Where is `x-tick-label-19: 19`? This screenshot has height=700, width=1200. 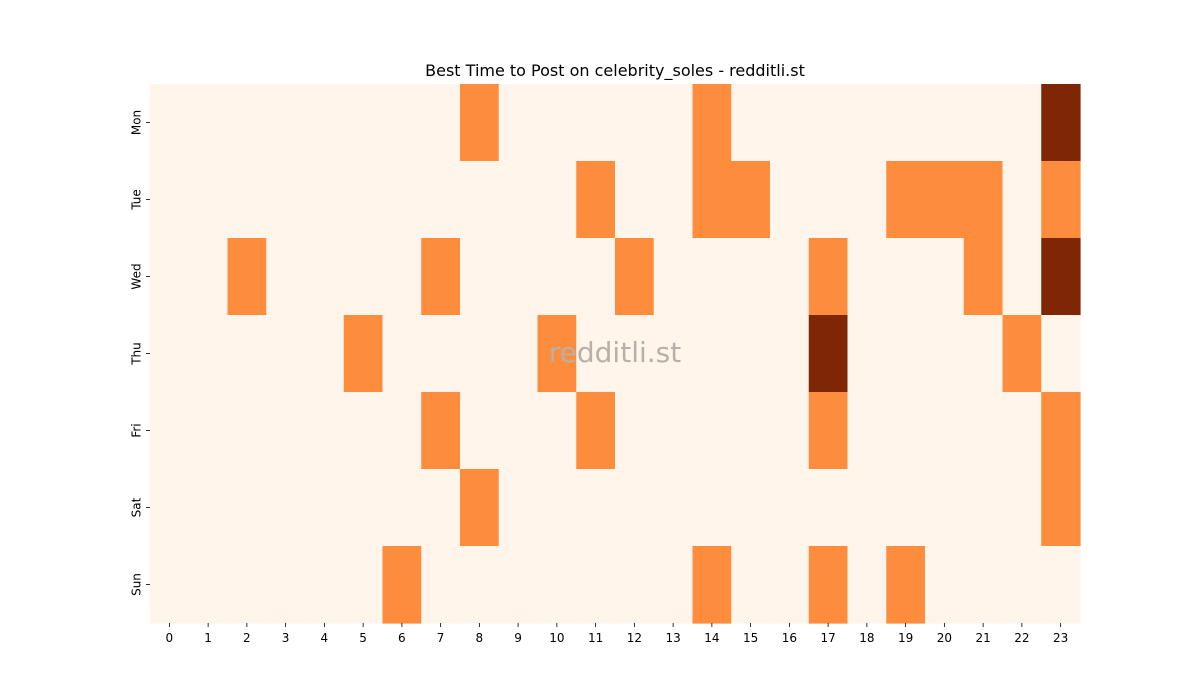
x-tick-label-19: 19 is located at coordinates (905, 638).